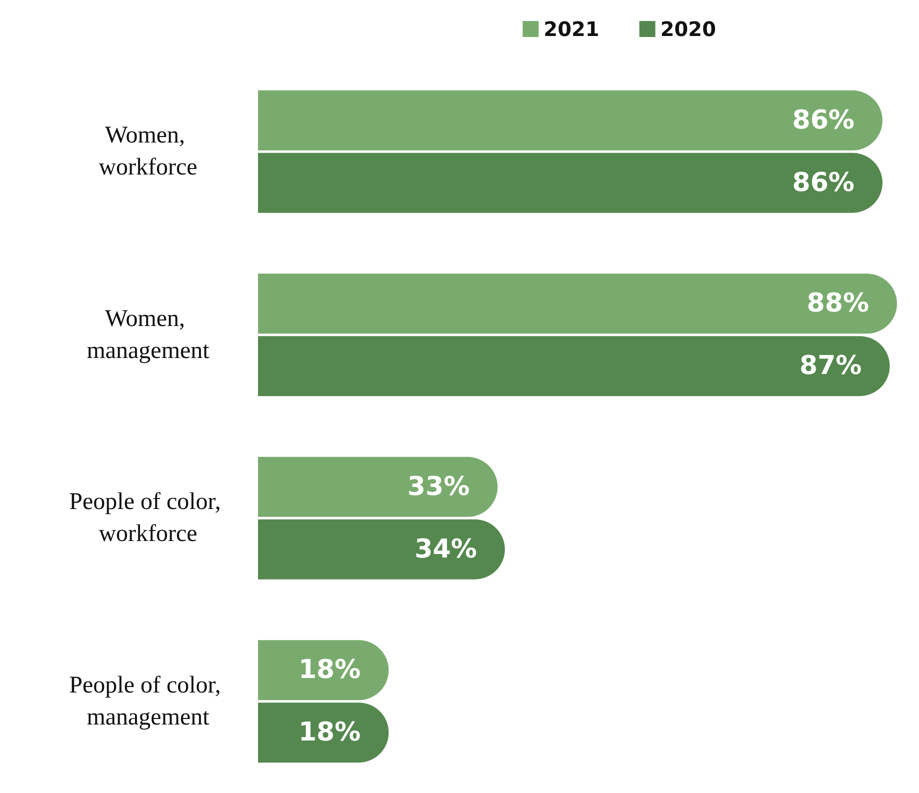 This screenshot has height=793, width=919. Describe the element at coordinates (688, 29) in the screenshot. I see `legend-label: 2020` at that location.